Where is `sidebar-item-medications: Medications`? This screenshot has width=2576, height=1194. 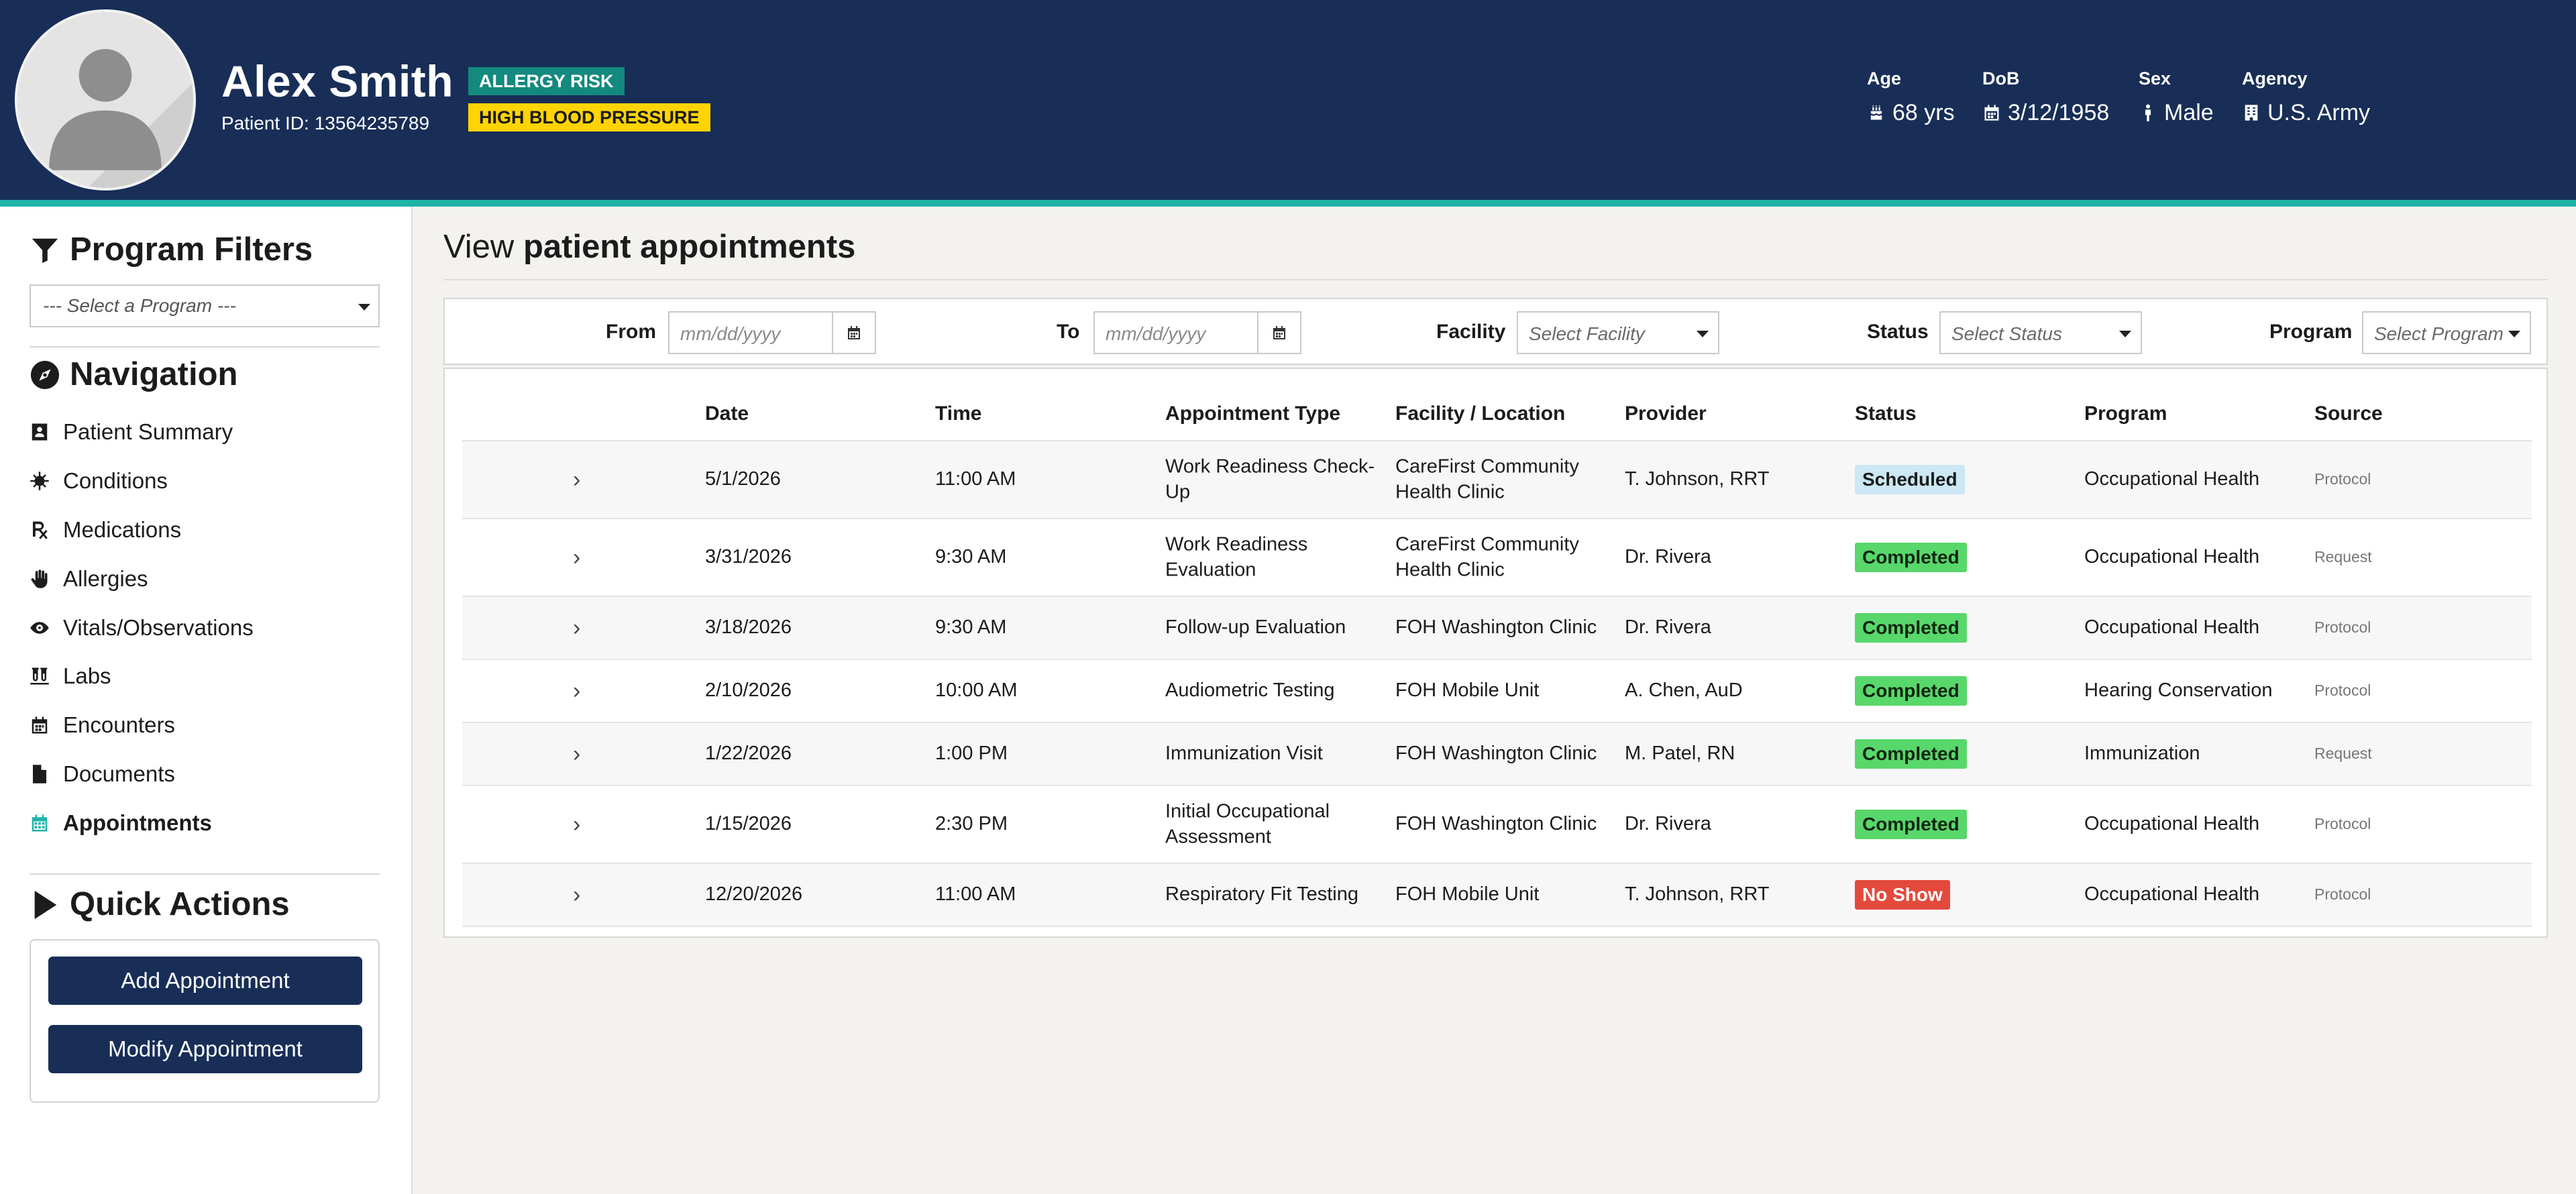
sidebar-item-medications: Medications is located at coordinates (142, 530).